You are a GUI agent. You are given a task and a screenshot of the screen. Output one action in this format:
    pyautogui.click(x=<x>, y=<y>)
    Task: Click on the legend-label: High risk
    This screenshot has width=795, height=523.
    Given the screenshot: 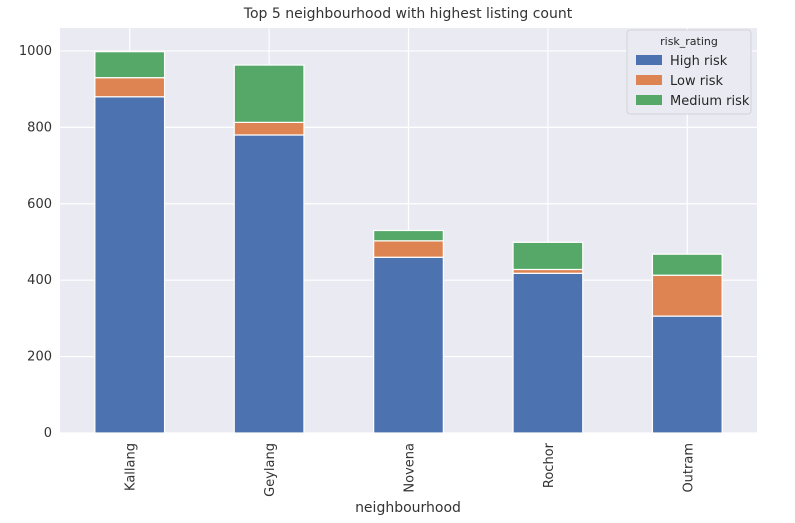 What is the action you would take?
    pyautogui.click(x=699, y=61)
    